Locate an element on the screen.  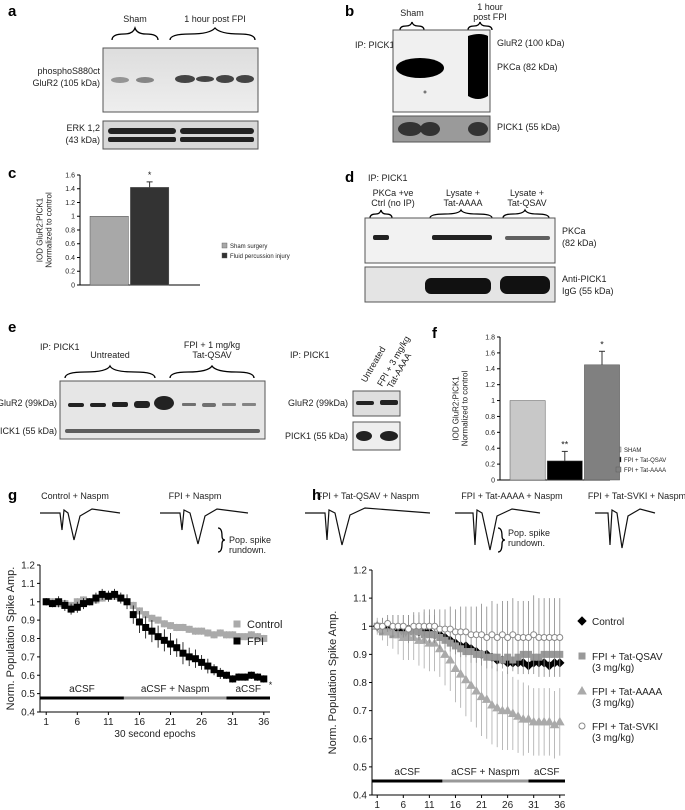
phase-label: aCSF is located at coordinates (407, 772).